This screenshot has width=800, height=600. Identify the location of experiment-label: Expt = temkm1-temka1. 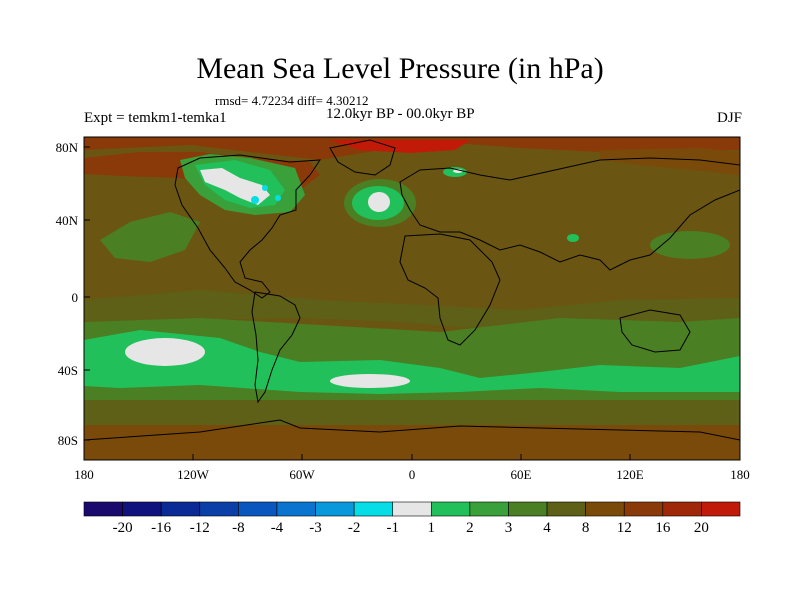
(155, 118).